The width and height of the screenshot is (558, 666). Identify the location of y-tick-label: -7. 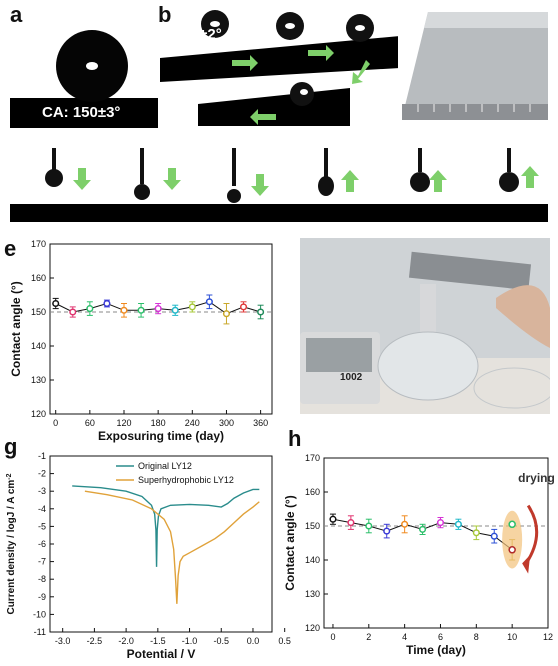
(42, 562).